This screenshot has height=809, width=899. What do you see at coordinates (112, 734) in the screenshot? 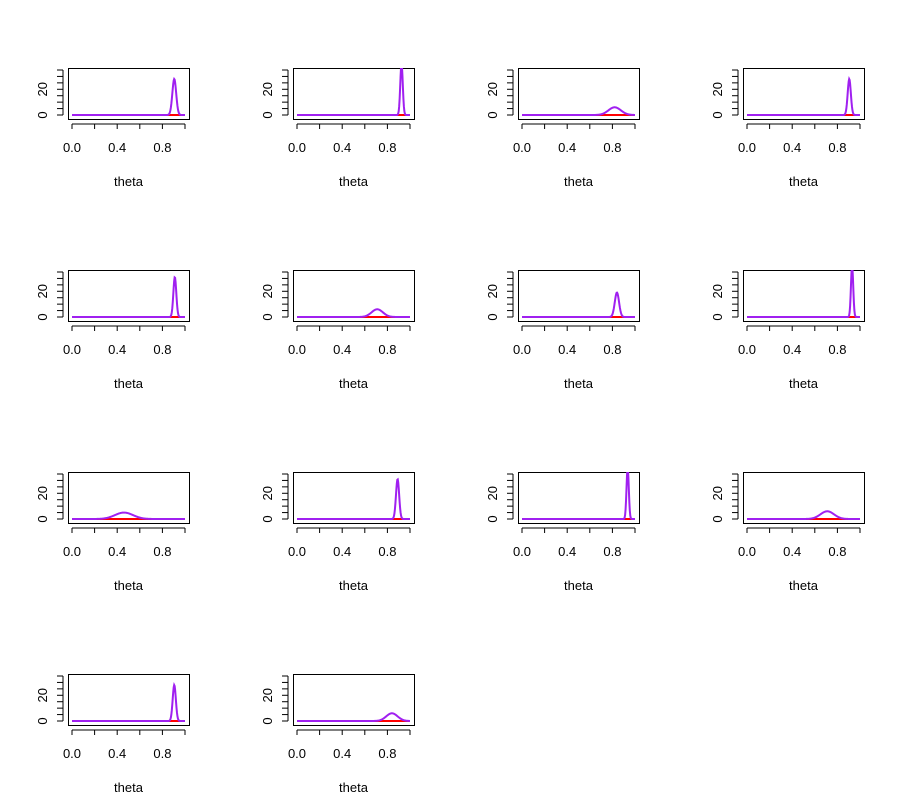
I see `chart-panel-13: 0.0 0.4 0.8 theta 0 20` at bounding box center [112, 734].